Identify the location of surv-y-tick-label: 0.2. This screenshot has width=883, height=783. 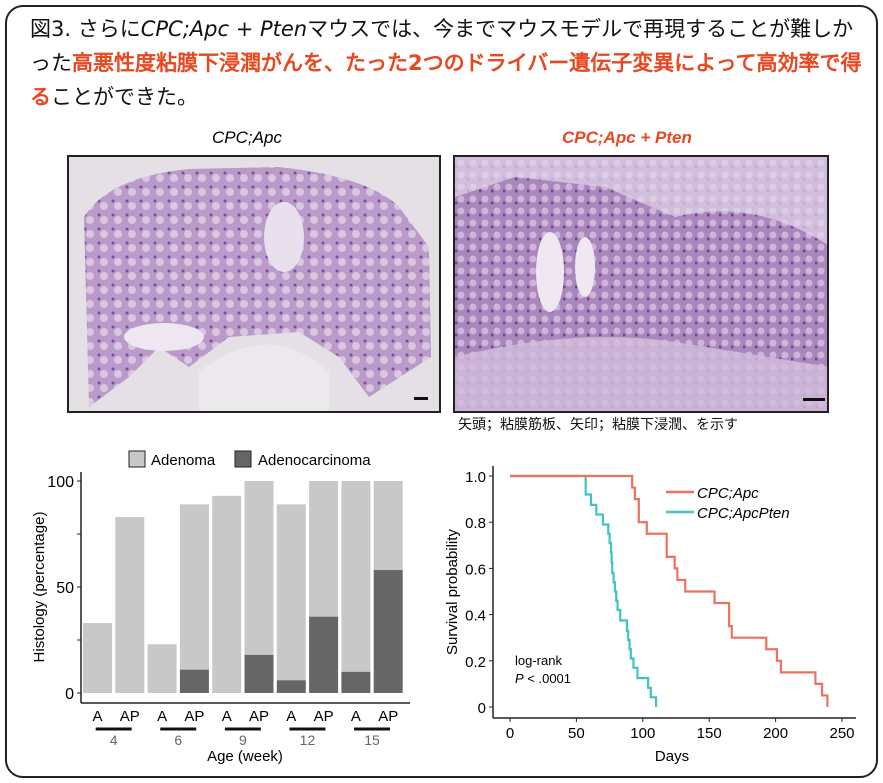
(475, 662).